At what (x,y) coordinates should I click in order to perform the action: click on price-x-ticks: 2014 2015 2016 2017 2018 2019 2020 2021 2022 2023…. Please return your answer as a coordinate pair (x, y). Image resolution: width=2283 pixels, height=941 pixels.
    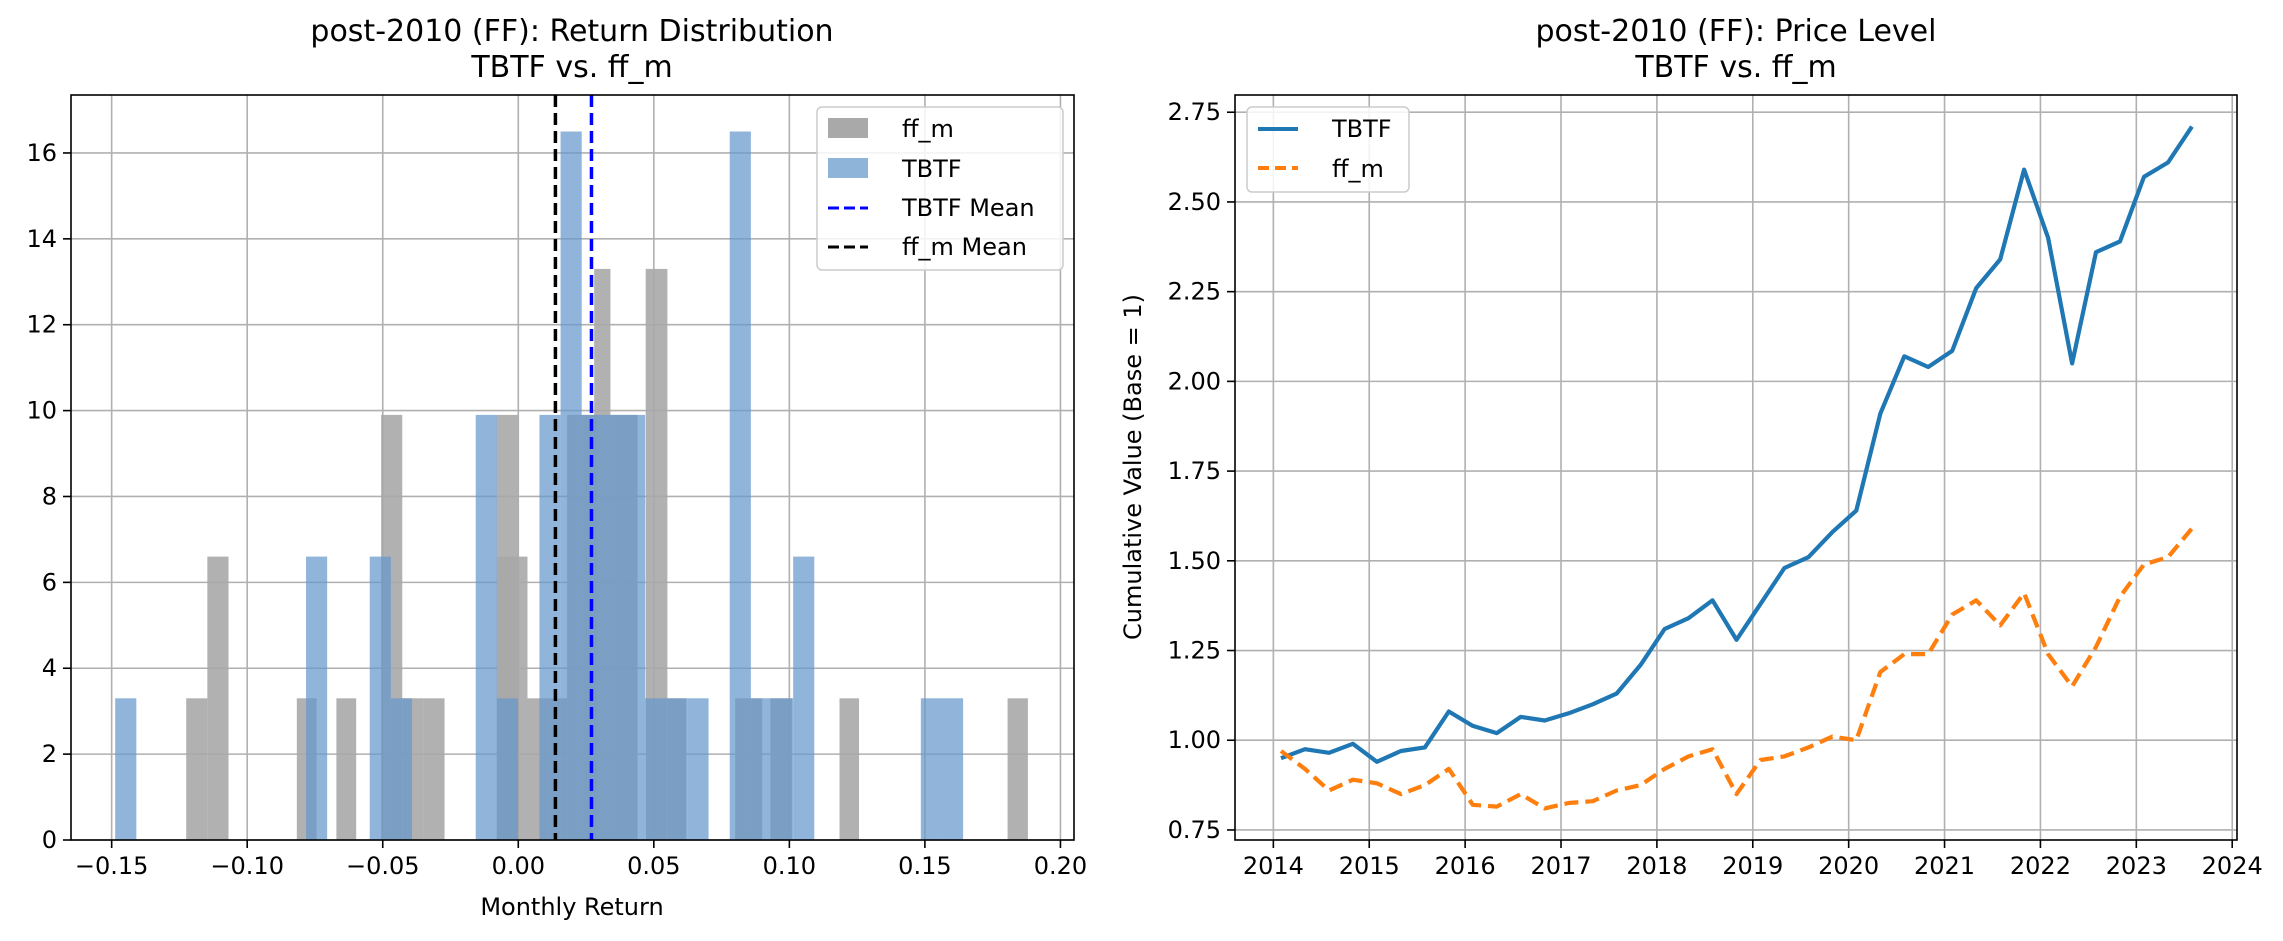
    Looking at the image, I should click on (1753, 860).